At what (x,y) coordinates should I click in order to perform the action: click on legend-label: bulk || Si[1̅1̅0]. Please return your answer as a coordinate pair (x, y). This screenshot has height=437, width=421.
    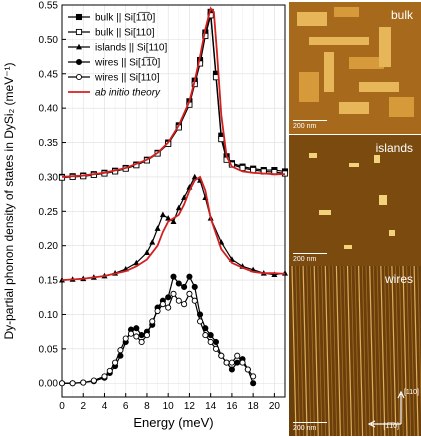
    Looking at the image, I should click on (125, 18).